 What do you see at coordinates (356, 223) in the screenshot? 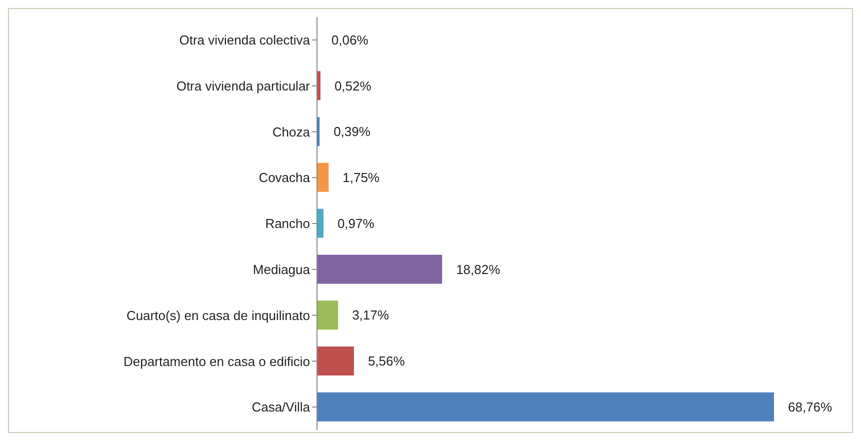
I see `data-label: 0,97%` at bounding box center [356, 223].